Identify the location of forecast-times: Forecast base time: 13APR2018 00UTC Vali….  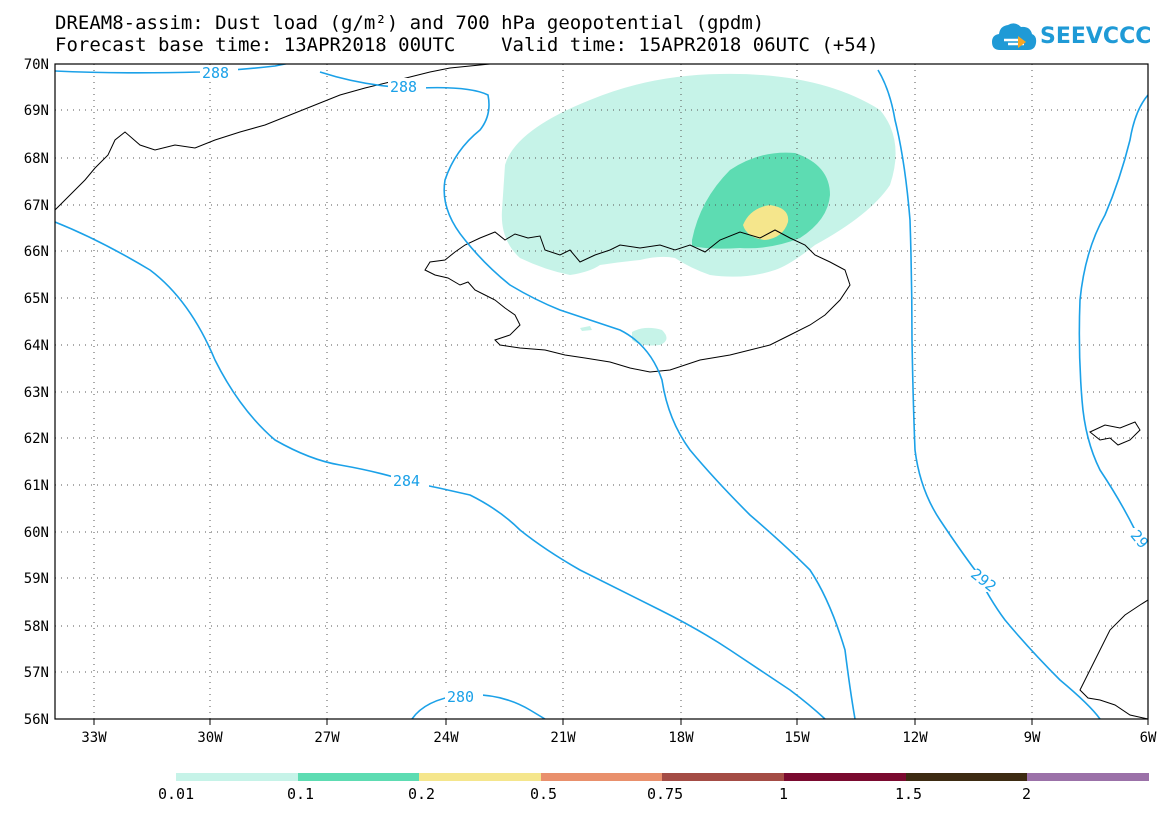
(467, 45).